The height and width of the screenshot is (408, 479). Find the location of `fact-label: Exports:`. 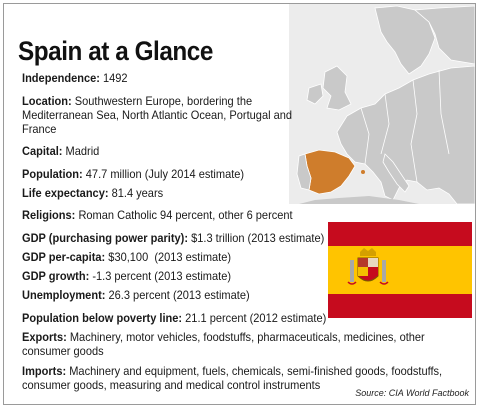

fact-label: Exports: is located at coordinates (44, 337).